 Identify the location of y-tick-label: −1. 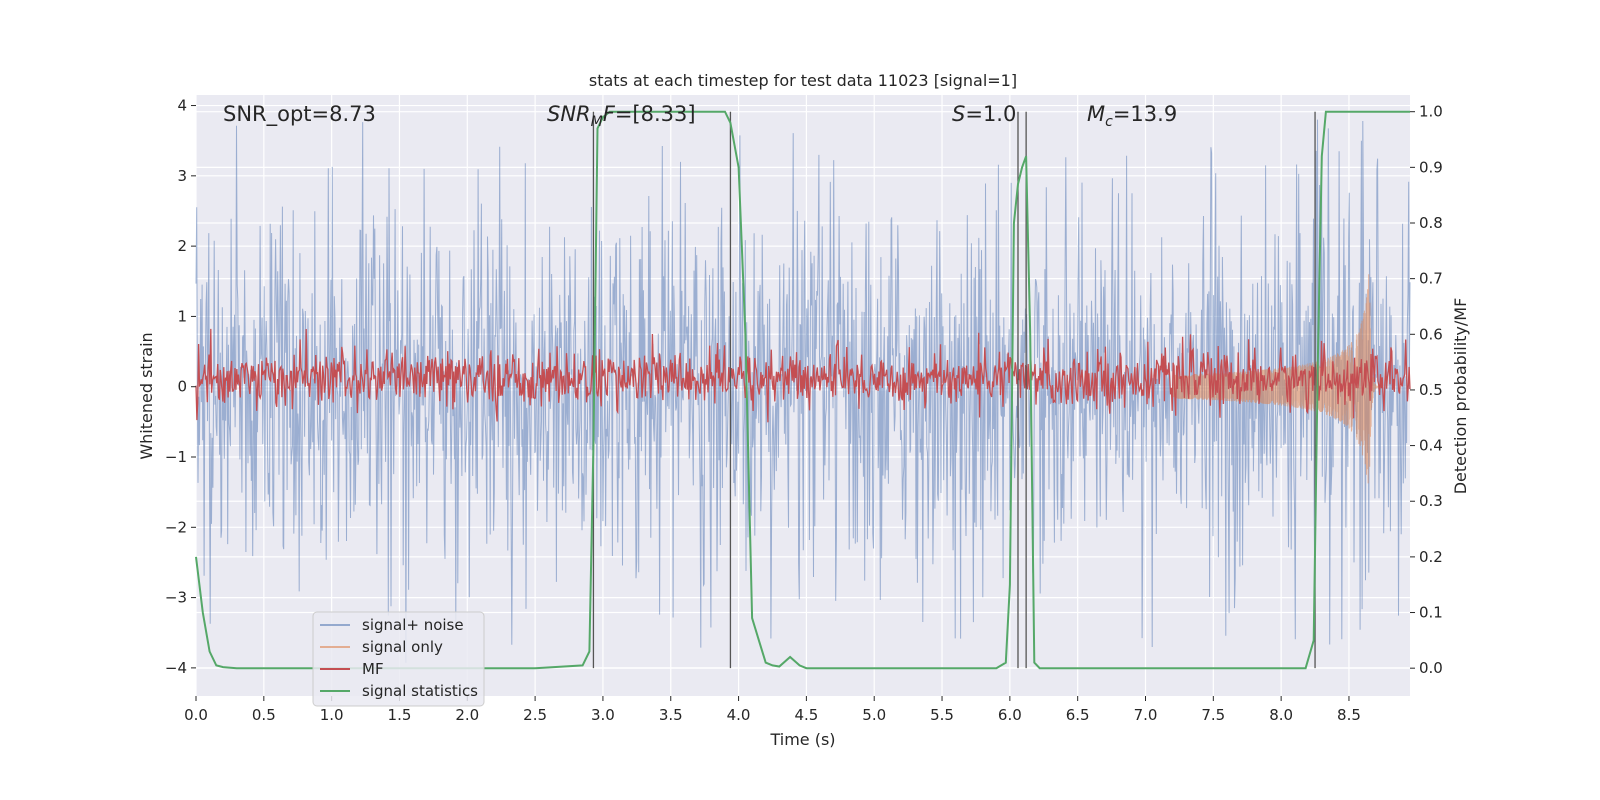
(176, 457).